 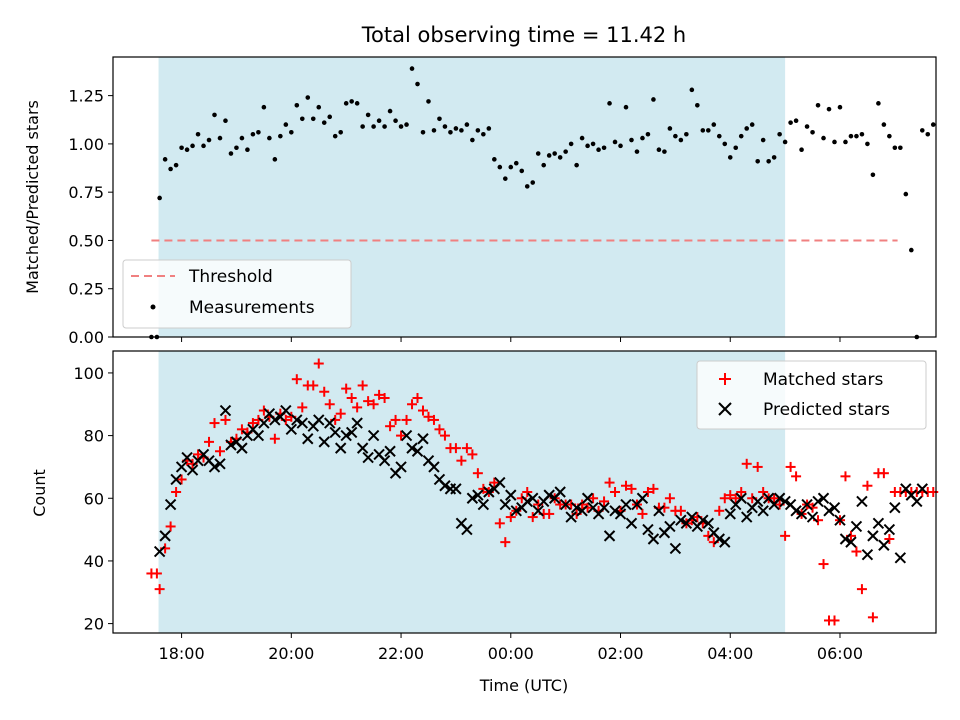 What do you see at coordinates (86, 337) in the screenshot?
I see `top-y-tick-label: 0.00` at bounding box center [86, 337].